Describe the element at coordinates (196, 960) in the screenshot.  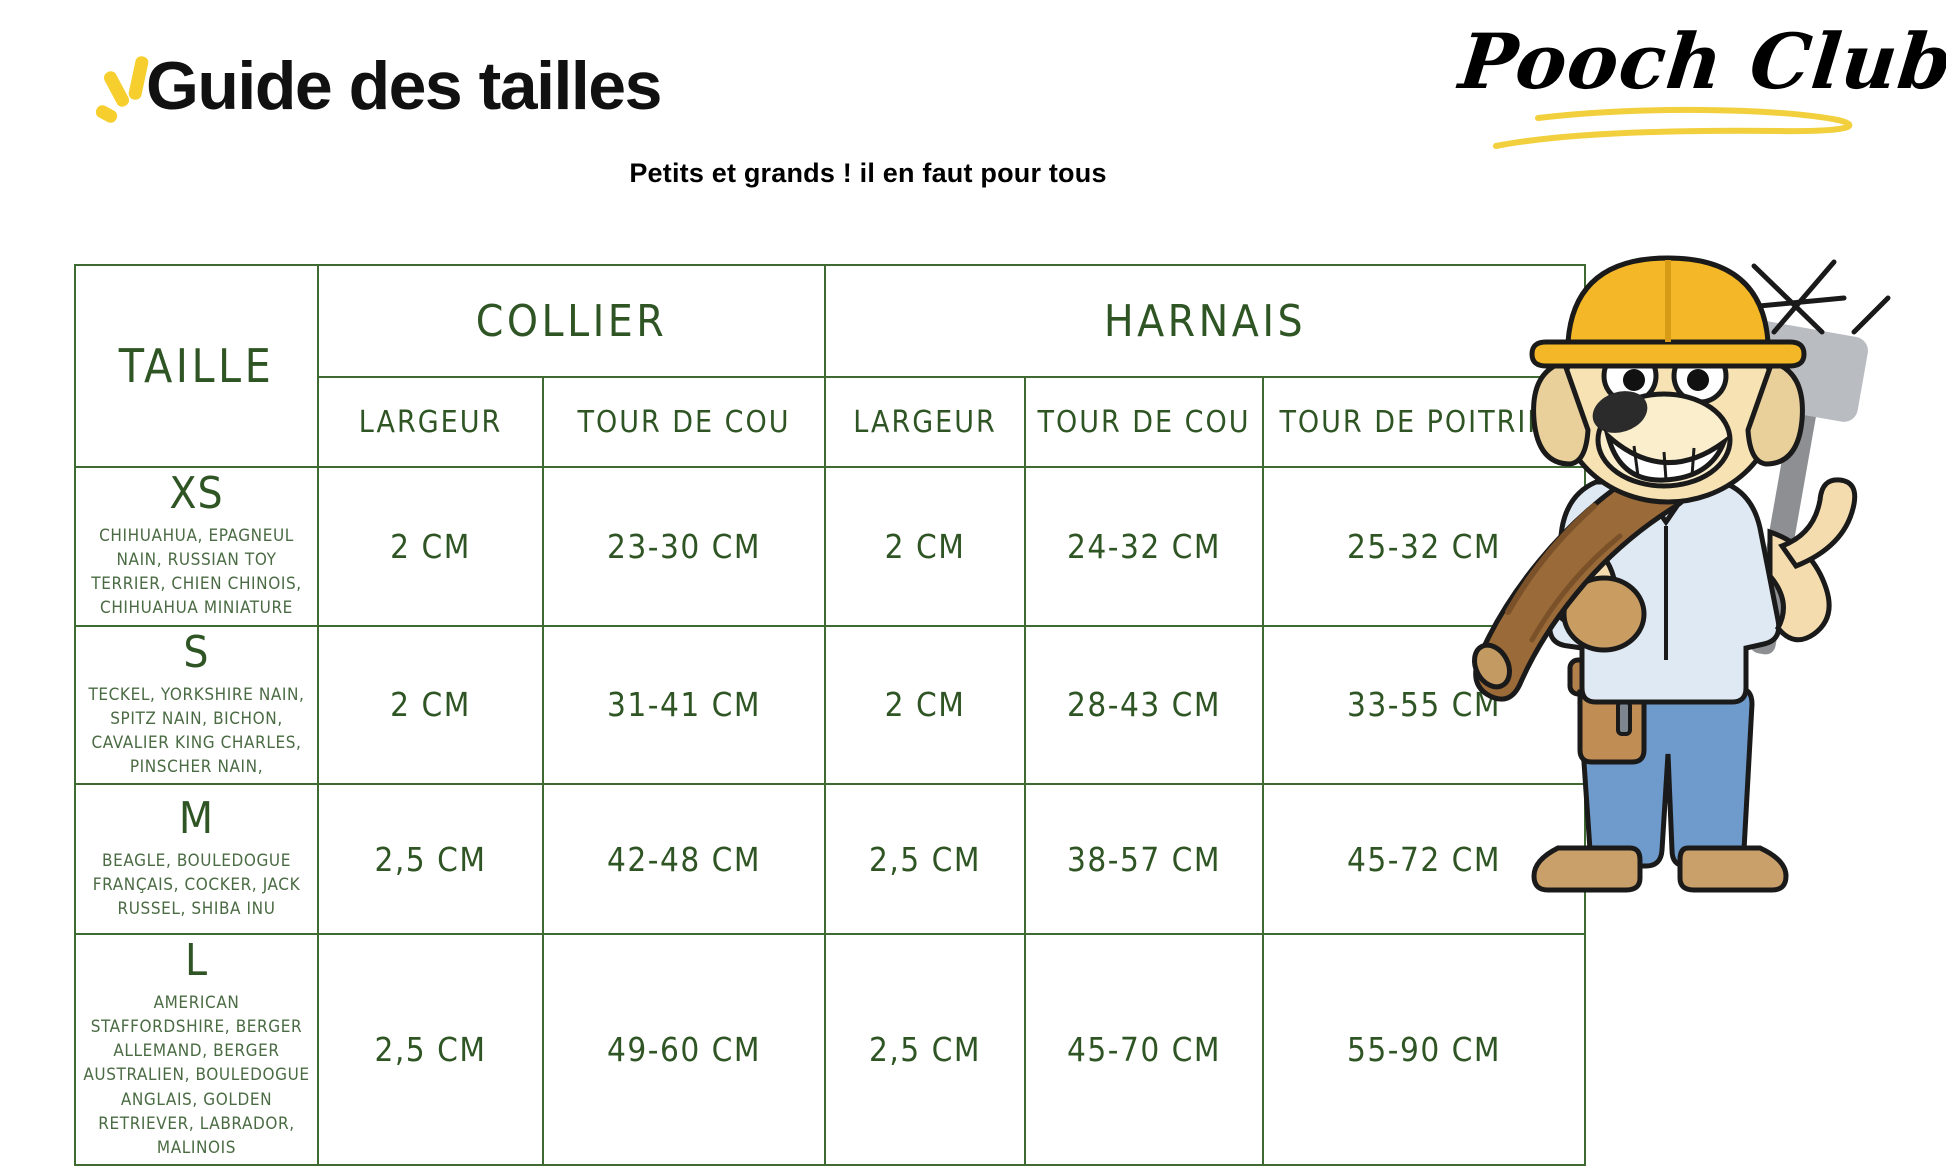
I see `size-letter: L` at that location.